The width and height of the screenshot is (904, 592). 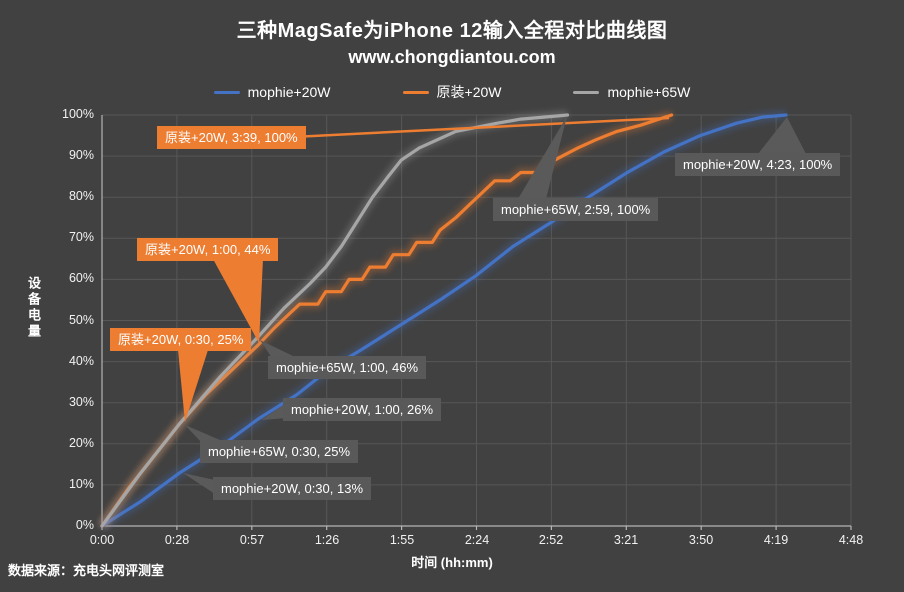 What do you see at coordinates (452, 57) in the screenshot?
I see `chart-subtitle: www.chongdiantou.com` at bounding box center [452, 57].